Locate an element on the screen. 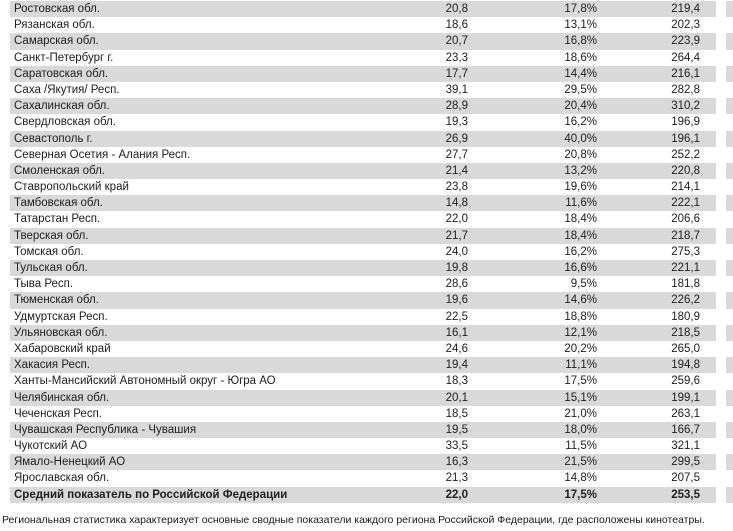 The width and height of the screenshot is (733, 531). value-cell-3: 299,5 is located at coordinates (685, 462).